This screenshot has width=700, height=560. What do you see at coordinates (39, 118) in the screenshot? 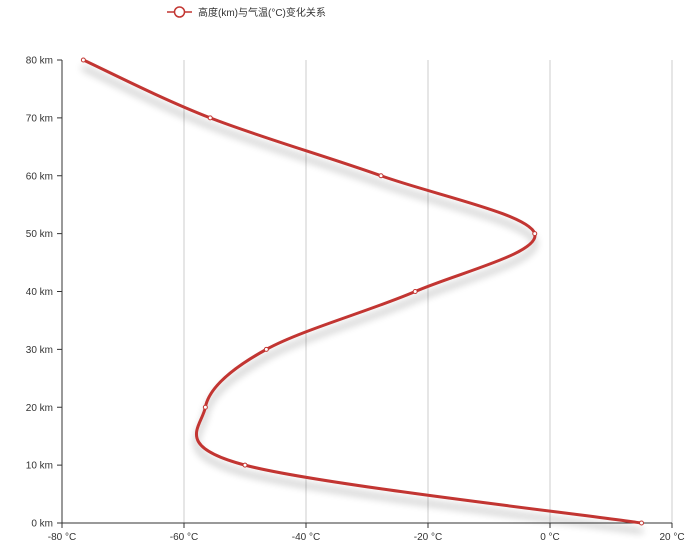
I see `y-tick-label: 70 km` at bounding box center [39, 118].